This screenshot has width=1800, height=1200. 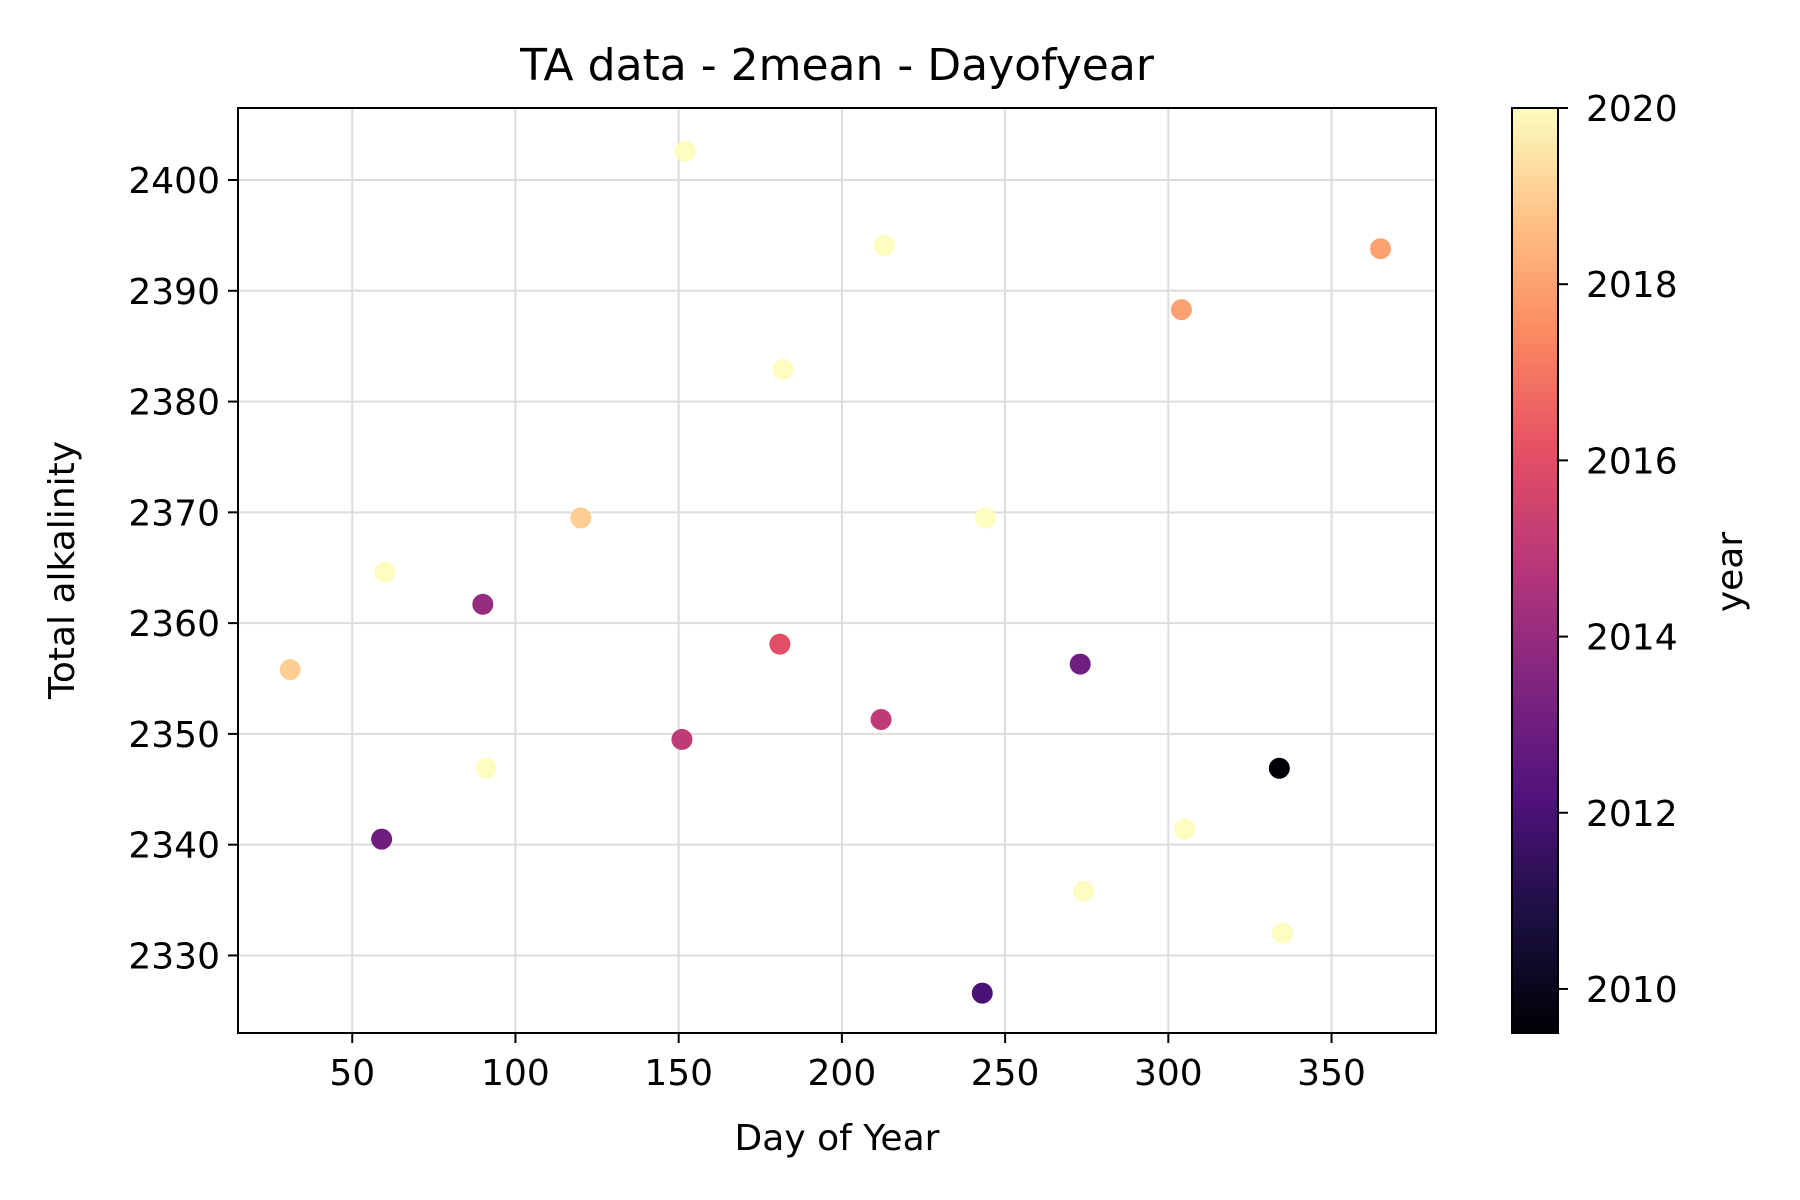 I want to click on y-axis-ticks: 2330 2340 2350 2360 2370 2380 2390 2400, so click(x=183, y=569).